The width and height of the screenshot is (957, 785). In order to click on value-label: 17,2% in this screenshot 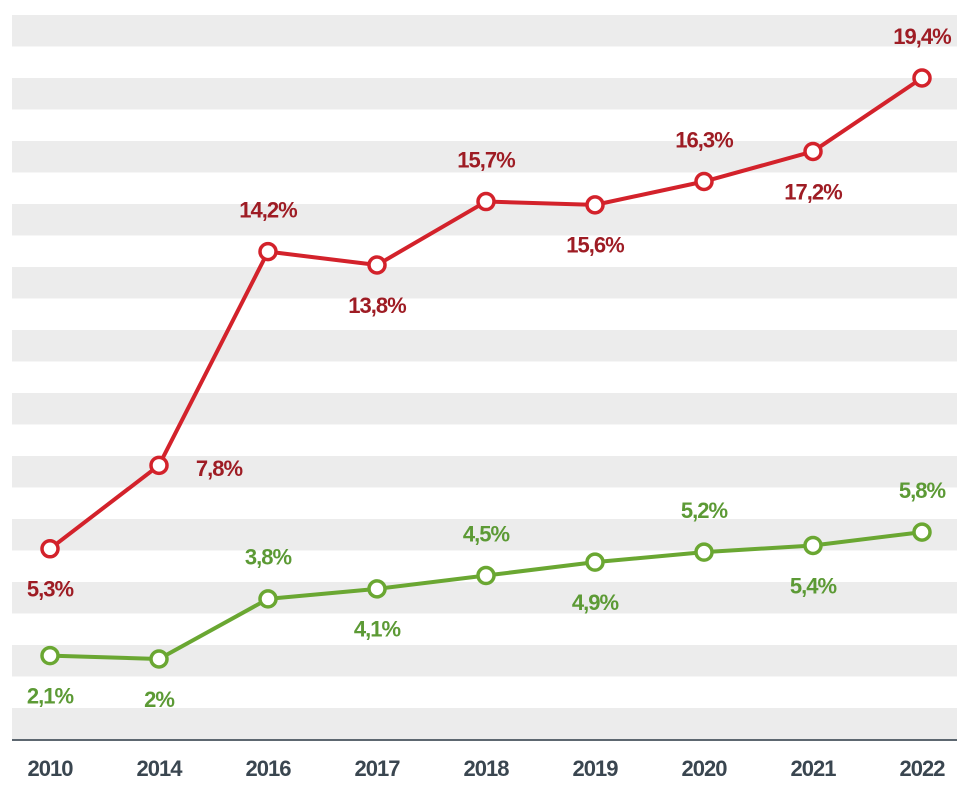, I will do `click(813, 191)`.